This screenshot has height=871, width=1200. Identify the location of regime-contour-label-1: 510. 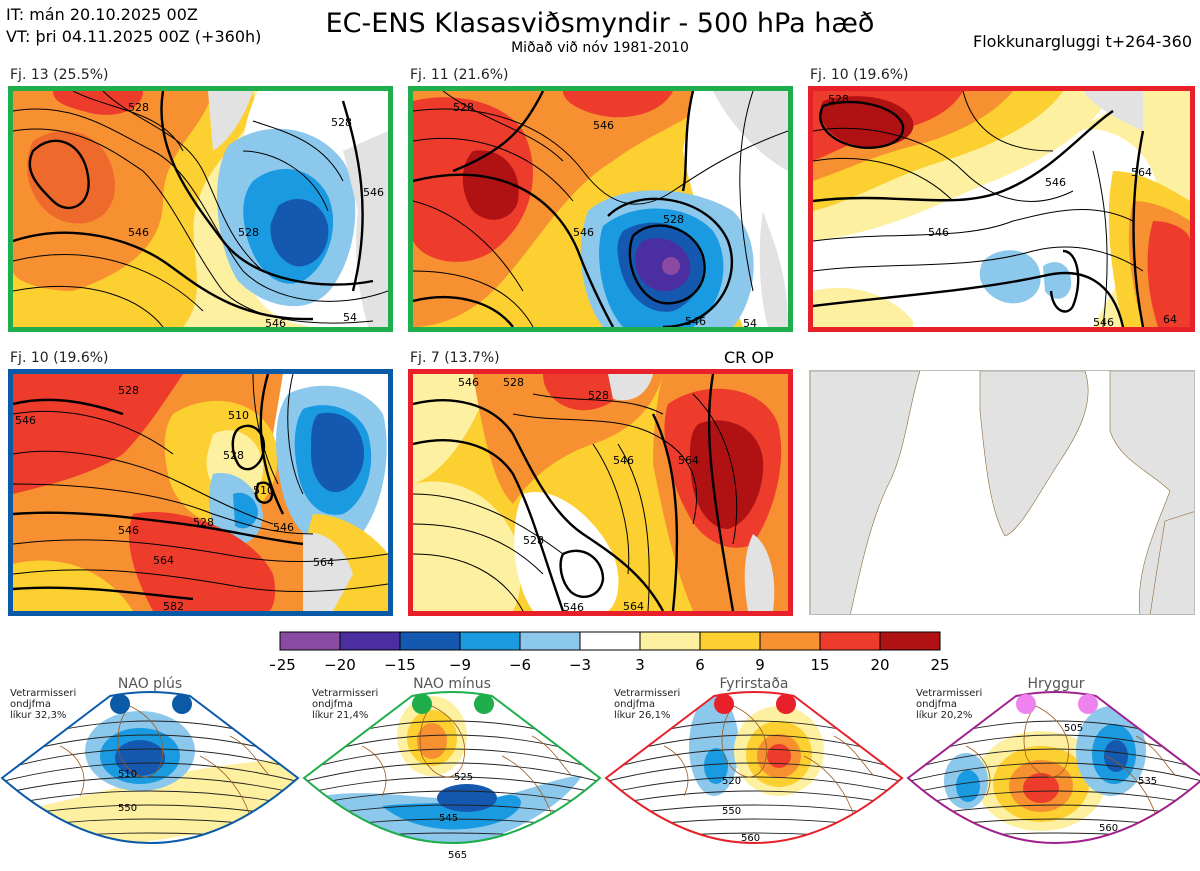
(127, 774).